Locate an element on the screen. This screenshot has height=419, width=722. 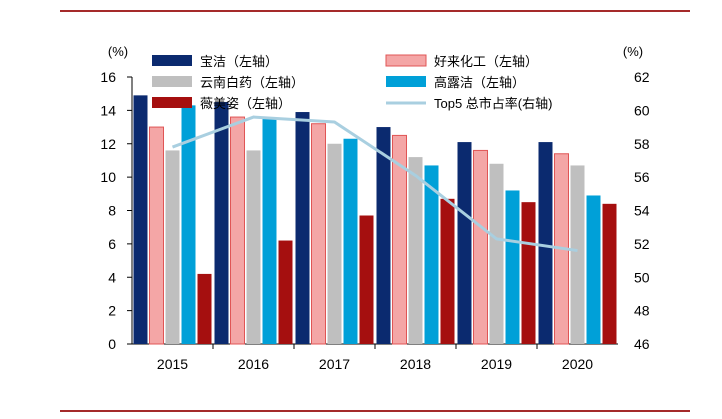
left-tick-label: 0 is located at coordinates (112, 344).